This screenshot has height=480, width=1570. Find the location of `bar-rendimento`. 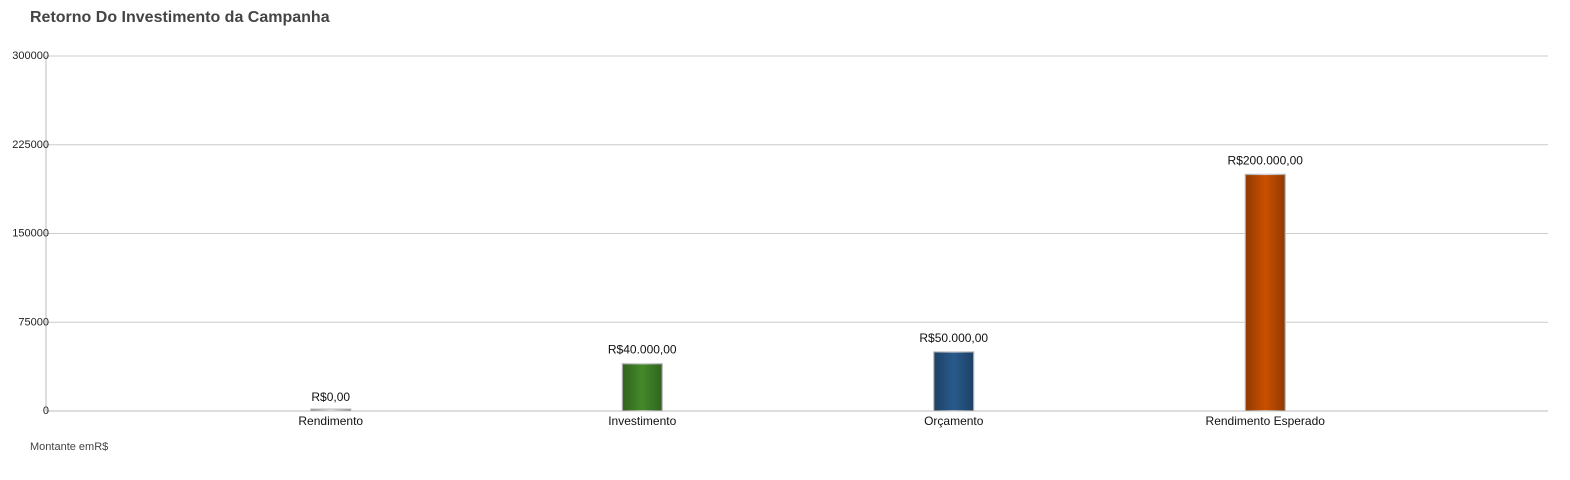

bar-rendimento is located at coordinates (331, 410).